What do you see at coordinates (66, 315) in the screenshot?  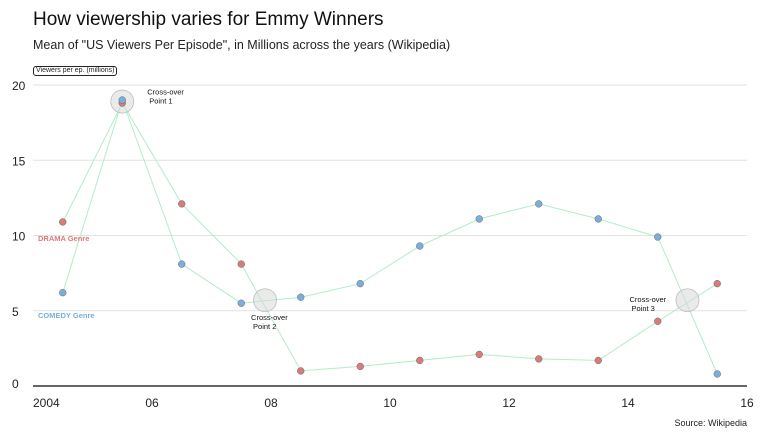 I see `comedy-series-label: COMEDY Genre` at bounding box center [66, 315].